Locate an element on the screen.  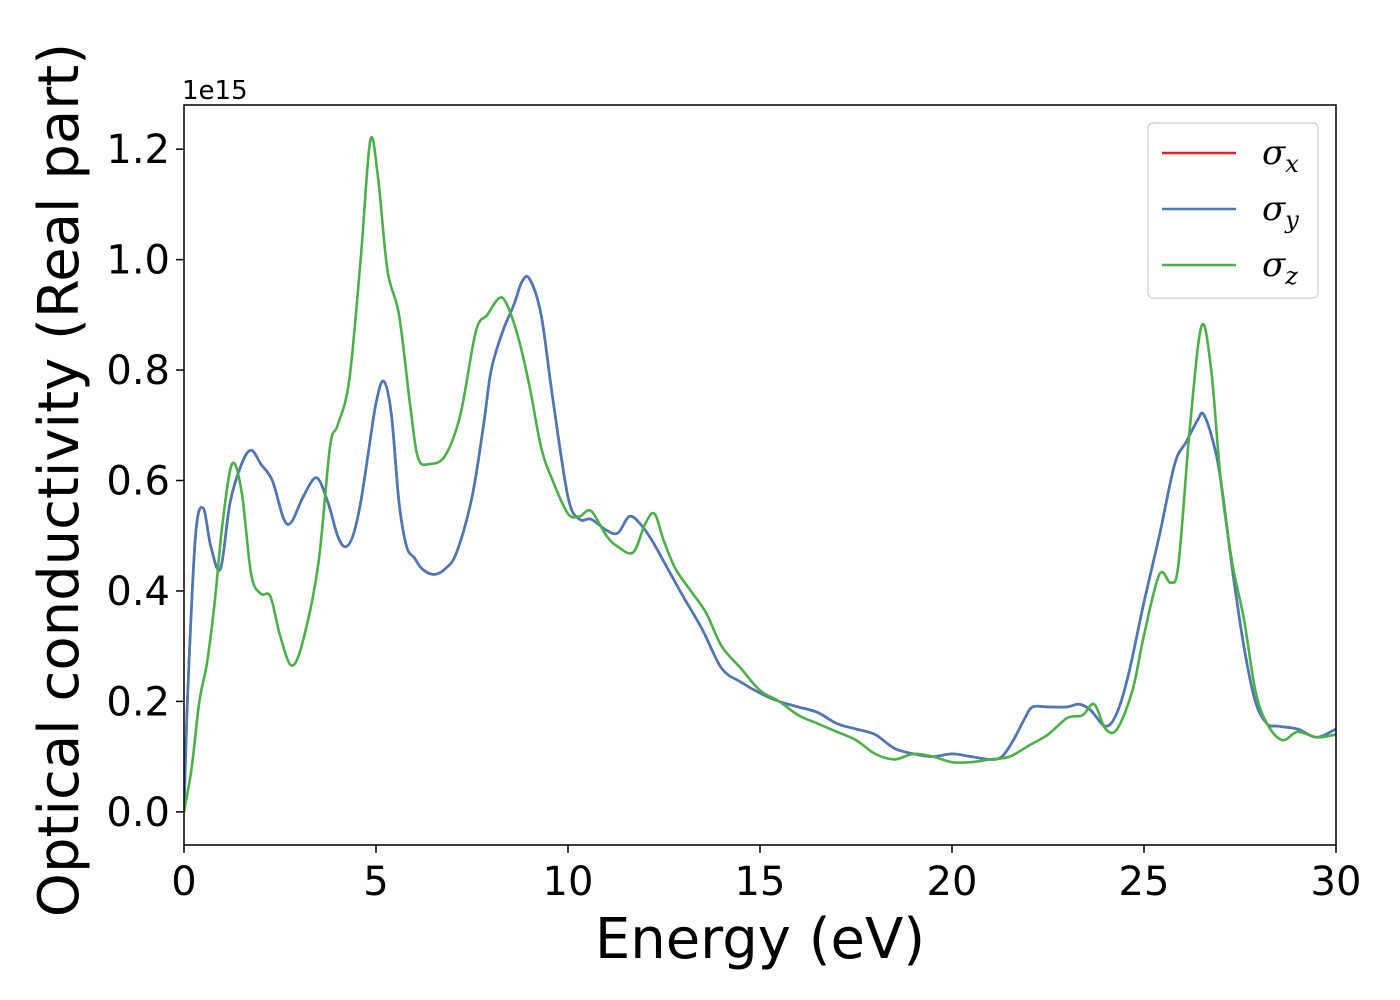
y-tick-label: 1.2 is located at coordinates (138, 150).